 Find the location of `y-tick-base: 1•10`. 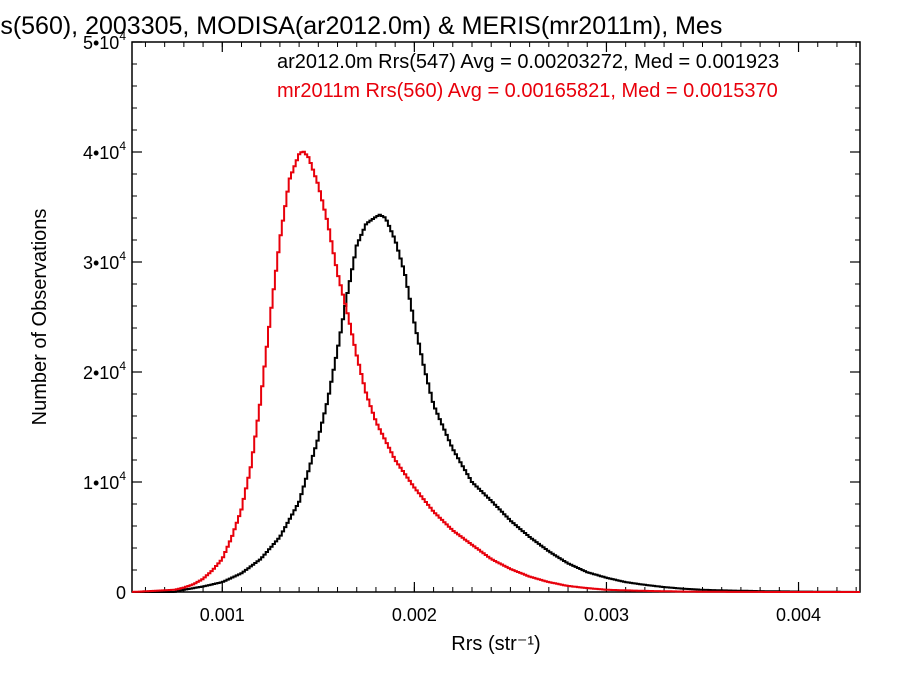

y-tick-base: 1•10 is located at coordinates (101, 483).